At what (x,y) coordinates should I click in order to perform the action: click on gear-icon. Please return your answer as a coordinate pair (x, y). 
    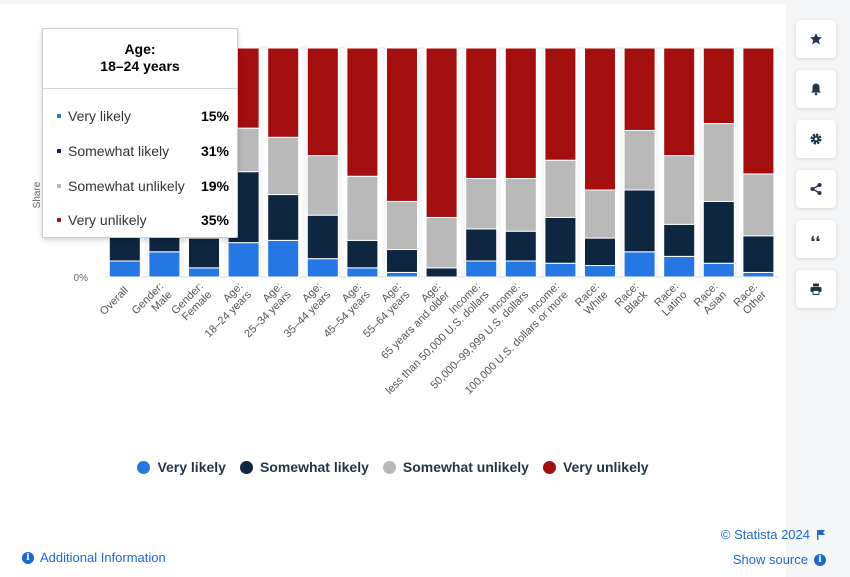
    Looking at the image, I should click on (816, 139).